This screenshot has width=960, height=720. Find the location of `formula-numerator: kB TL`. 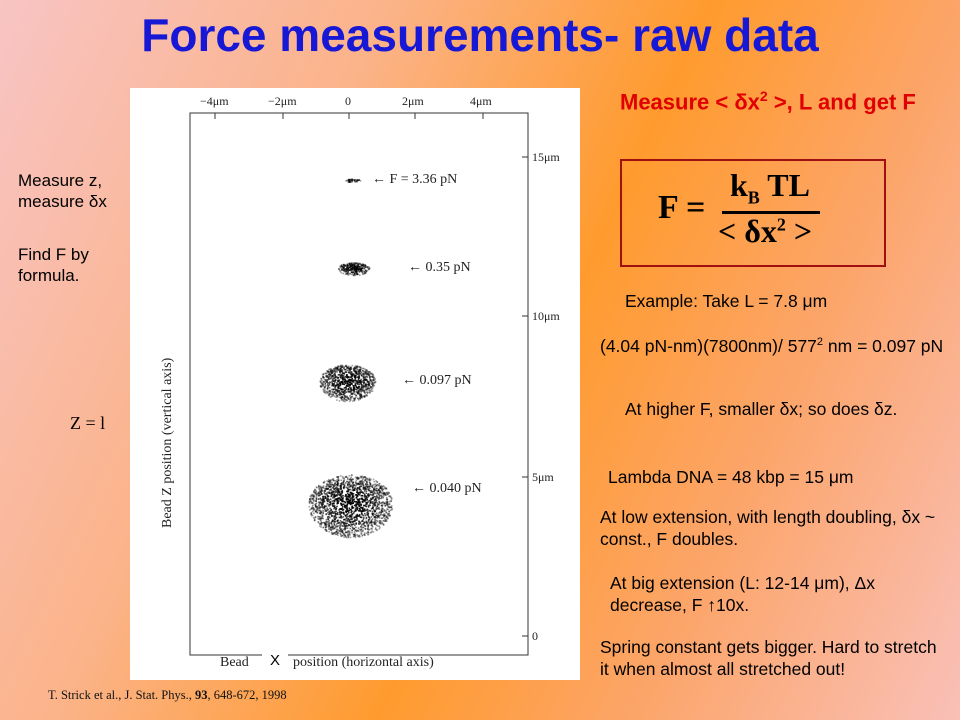

formula-numerator: kB TL is located at coordinates (770, 187).